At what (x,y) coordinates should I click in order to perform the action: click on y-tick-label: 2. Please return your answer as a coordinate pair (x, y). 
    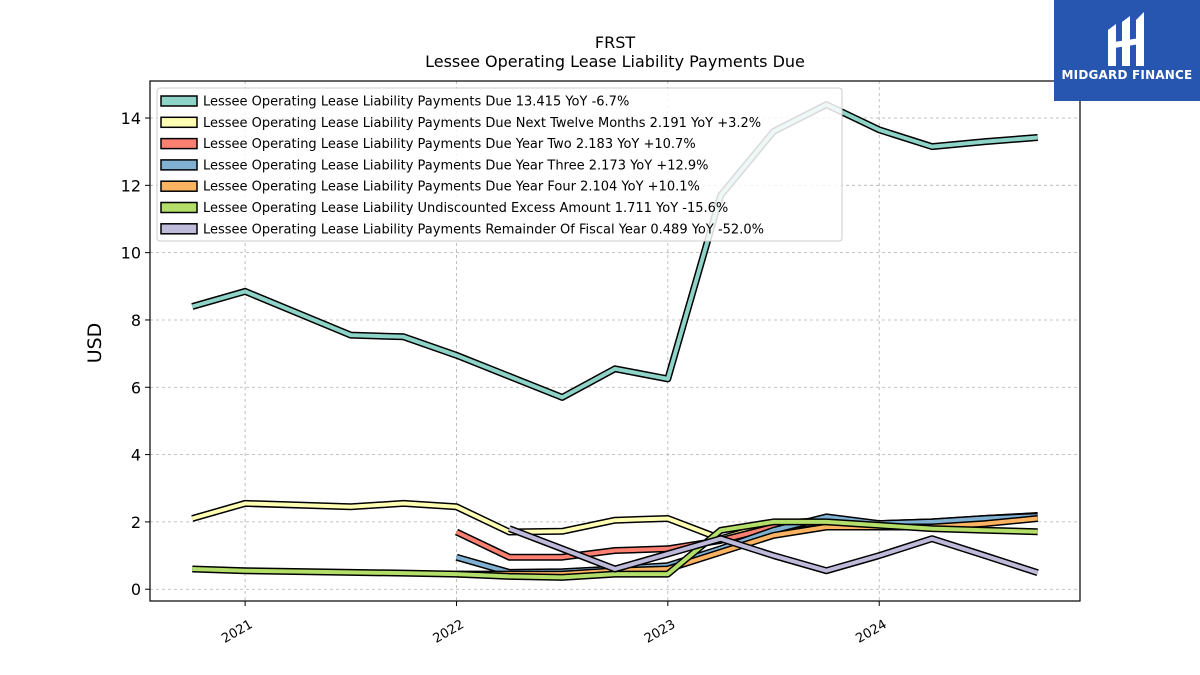
    Looking at the image, I should click on (136, 522).